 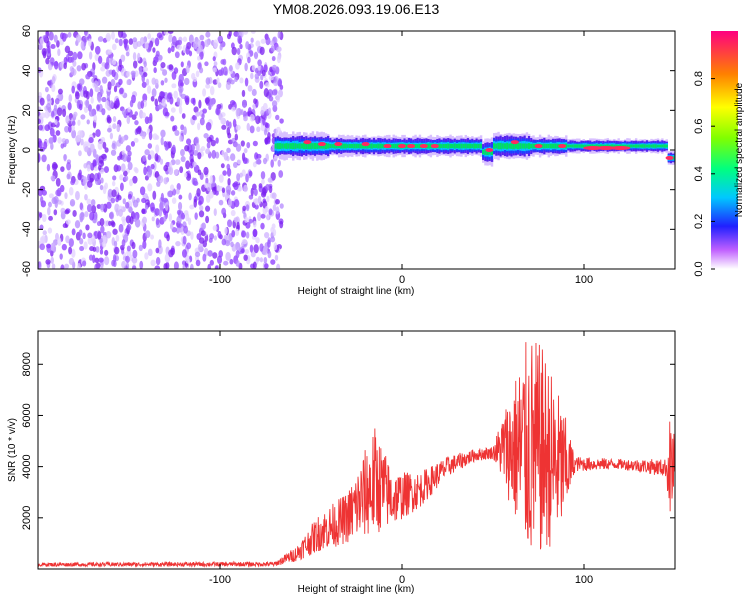 What do you see at coordinates (12, 450) in the screenshot?
I see `snr-y-label: SNR (10 * v/v)` at bounding box center [12, 450].